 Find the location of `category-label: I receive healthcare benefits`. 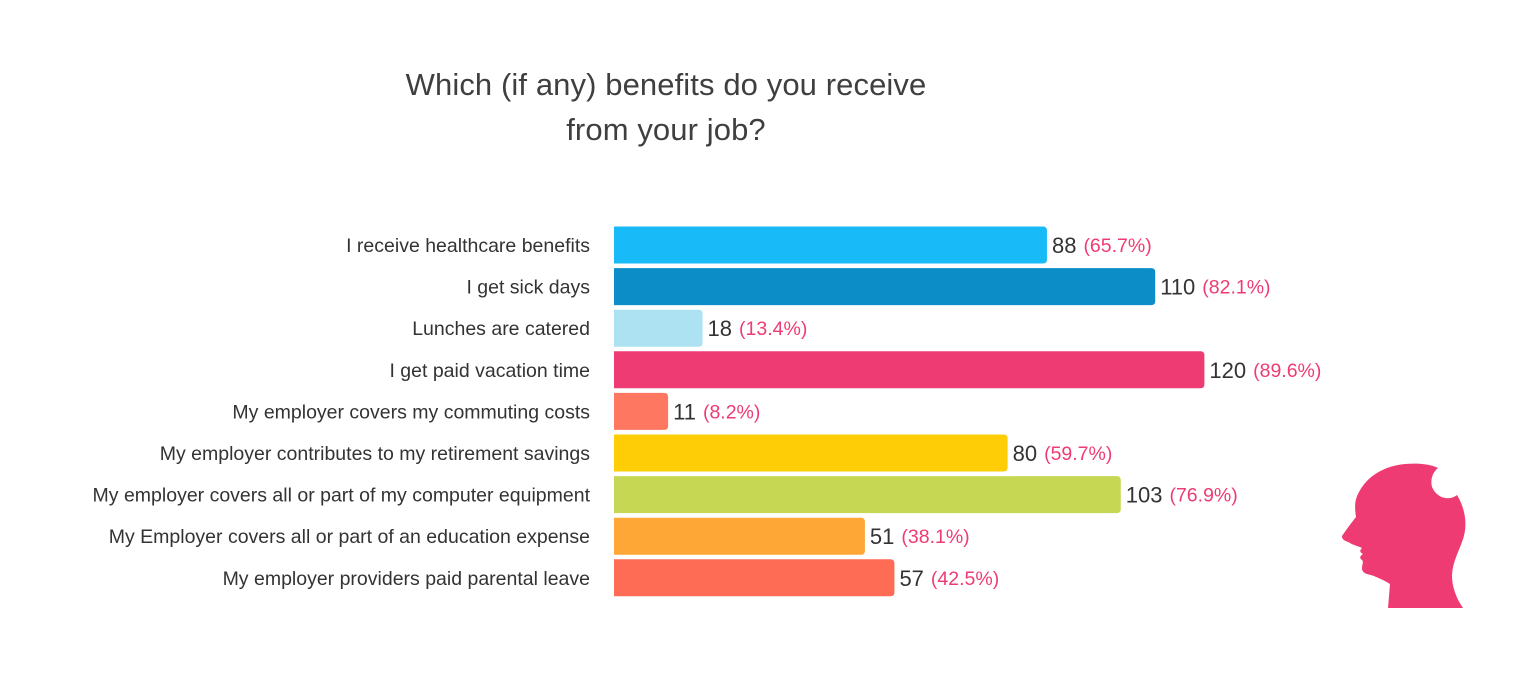

category-label: I receive healthcare benefits is located at coordinates (468, 246).